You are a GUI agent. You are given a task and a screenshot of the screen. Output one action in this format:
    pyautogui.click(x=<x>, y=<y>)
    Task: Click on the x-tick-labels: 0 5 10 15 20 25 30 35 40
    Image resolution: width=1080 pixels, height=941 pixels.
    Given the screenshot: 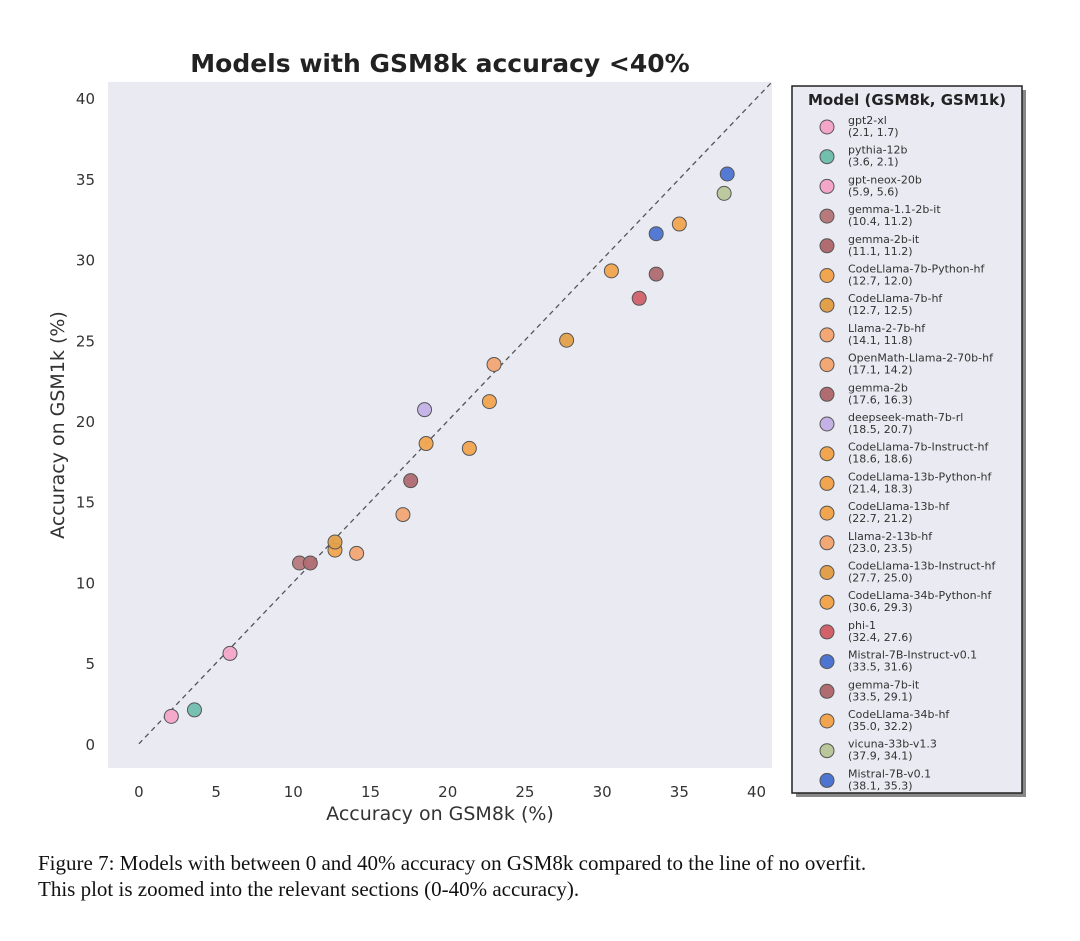 What is the action you would take?
    pyautogui.click(x=450, y=792)
    